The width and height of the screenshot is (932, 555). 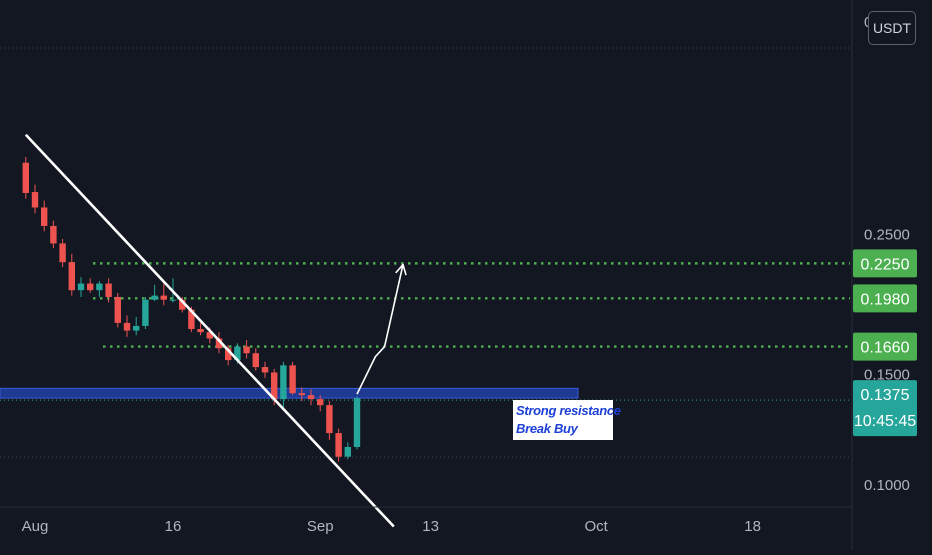 I want to click on date-axis-label: 18, so click(x=752, y=526).